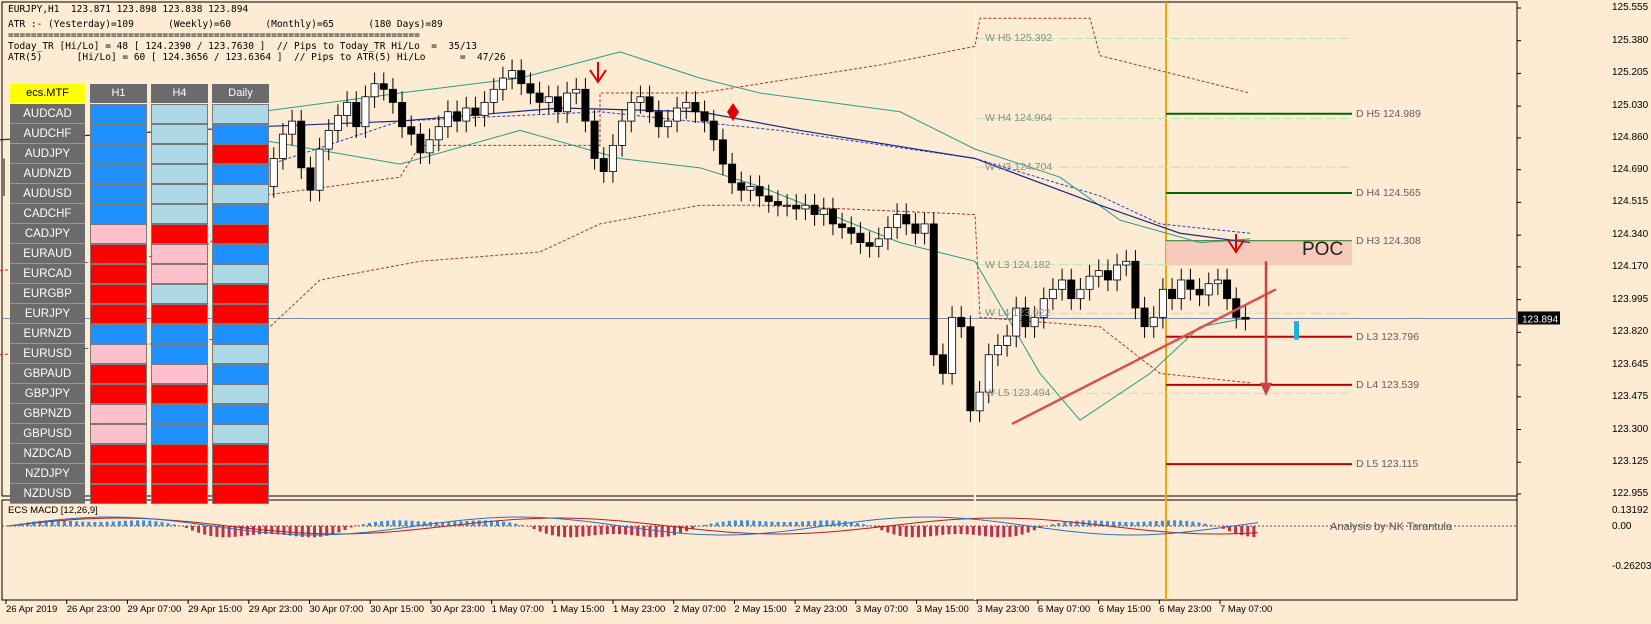 This screenshot has height=624, width=1651. Describe the element at coordinates (1388, 336) in the screenshot. I see `daily-level-label: D L3 123.796` at that location.